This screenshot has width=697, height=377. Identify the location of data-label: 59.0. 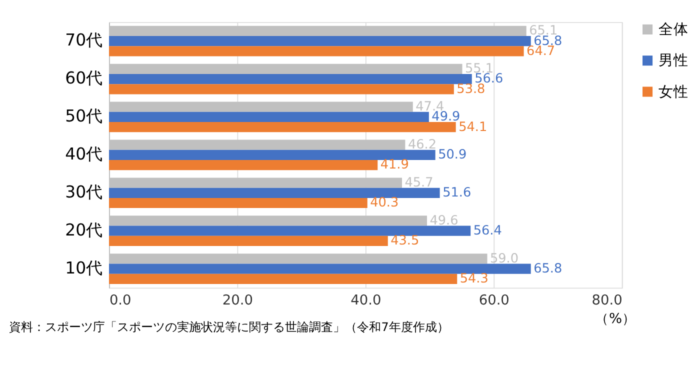
(504, 258).